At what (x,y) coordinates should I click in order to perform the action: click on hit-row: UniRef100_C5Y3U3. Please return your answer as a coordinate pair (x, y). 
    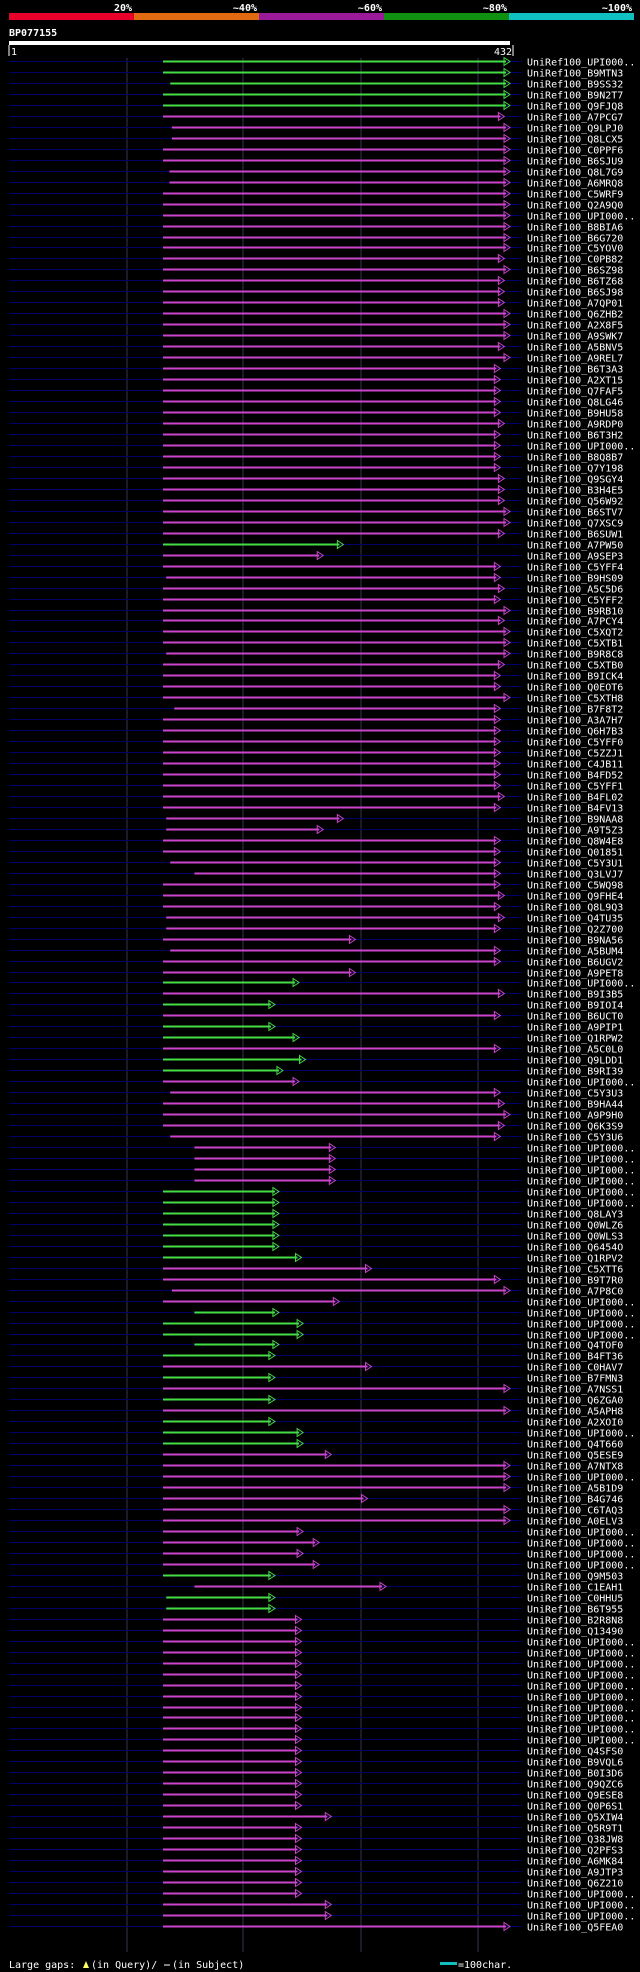
    Looking at the image, I should click on (316, 1093).